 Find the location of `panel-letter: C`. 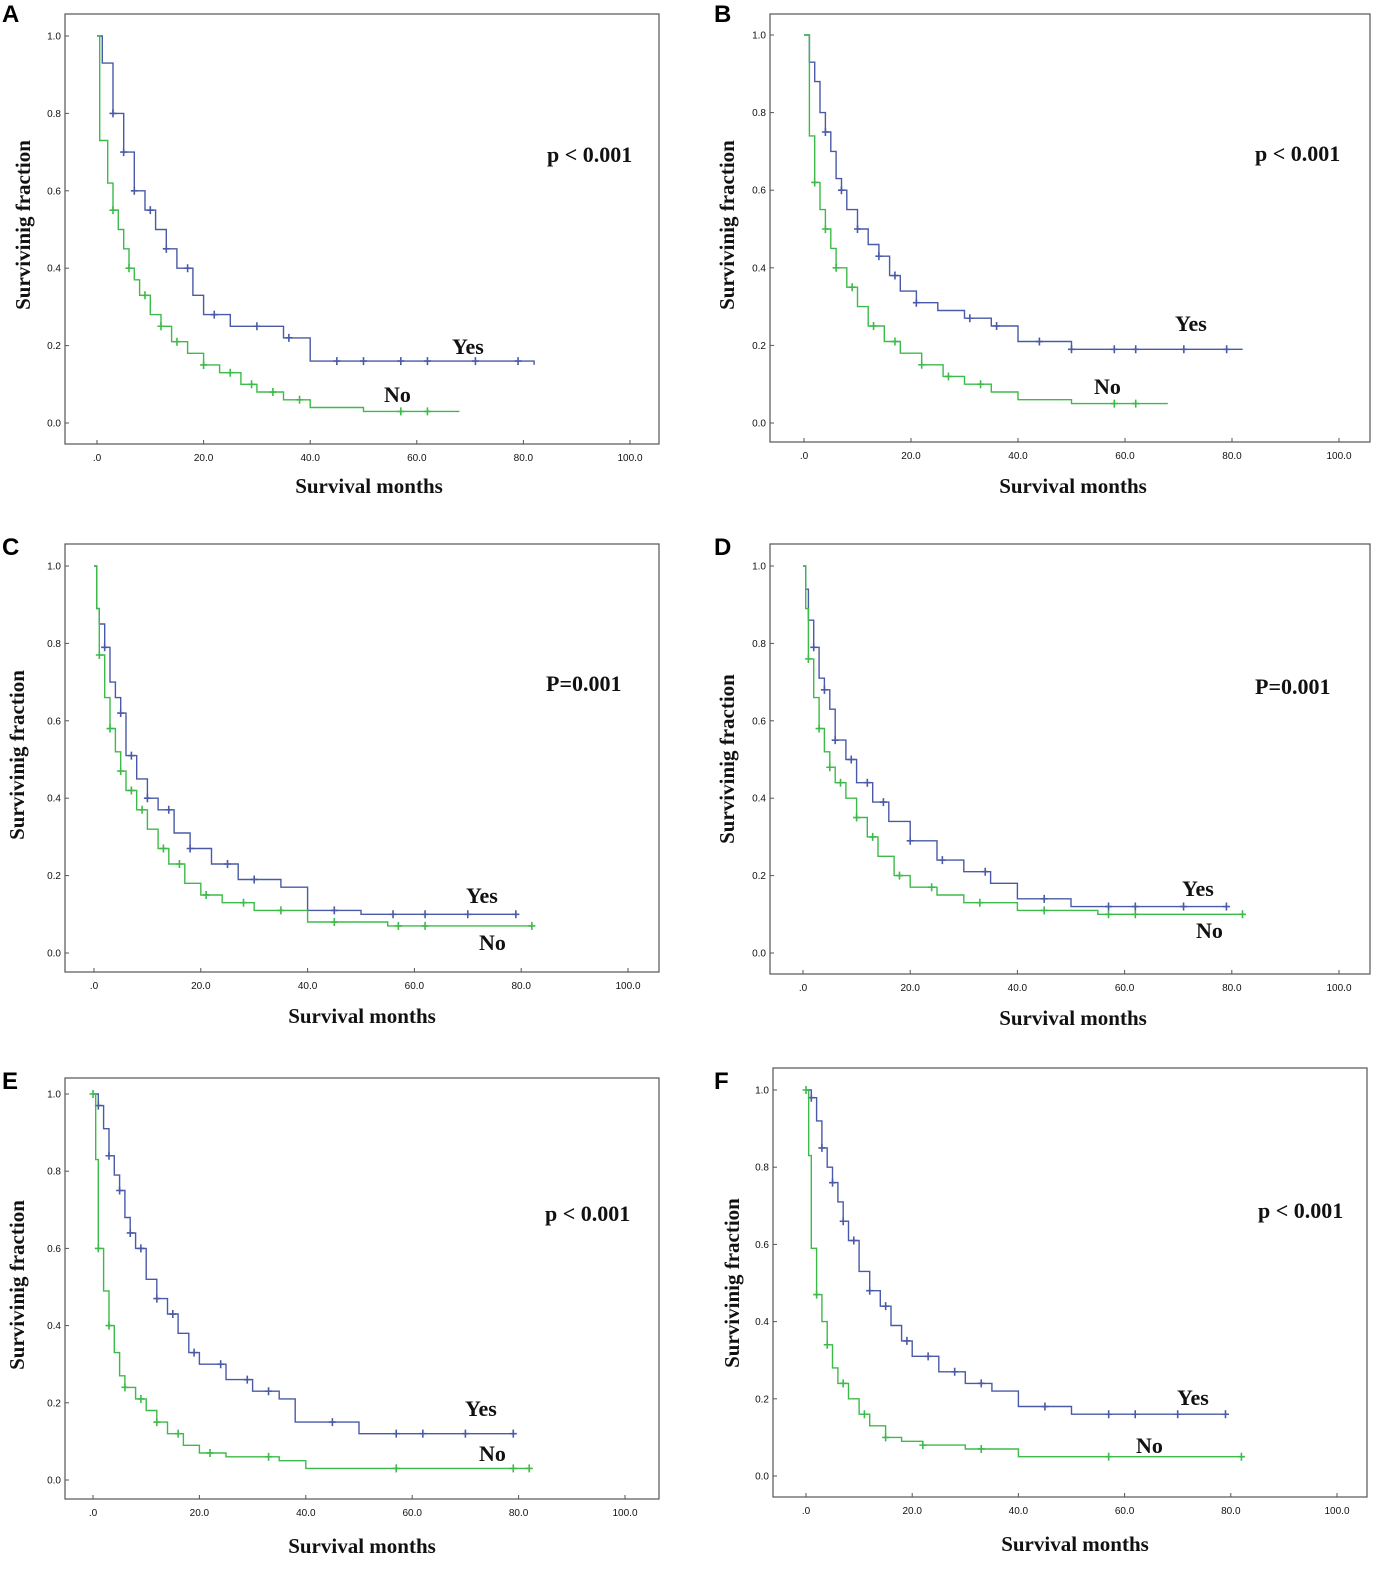

panel-letter: C is located at coordinates (10, 547).